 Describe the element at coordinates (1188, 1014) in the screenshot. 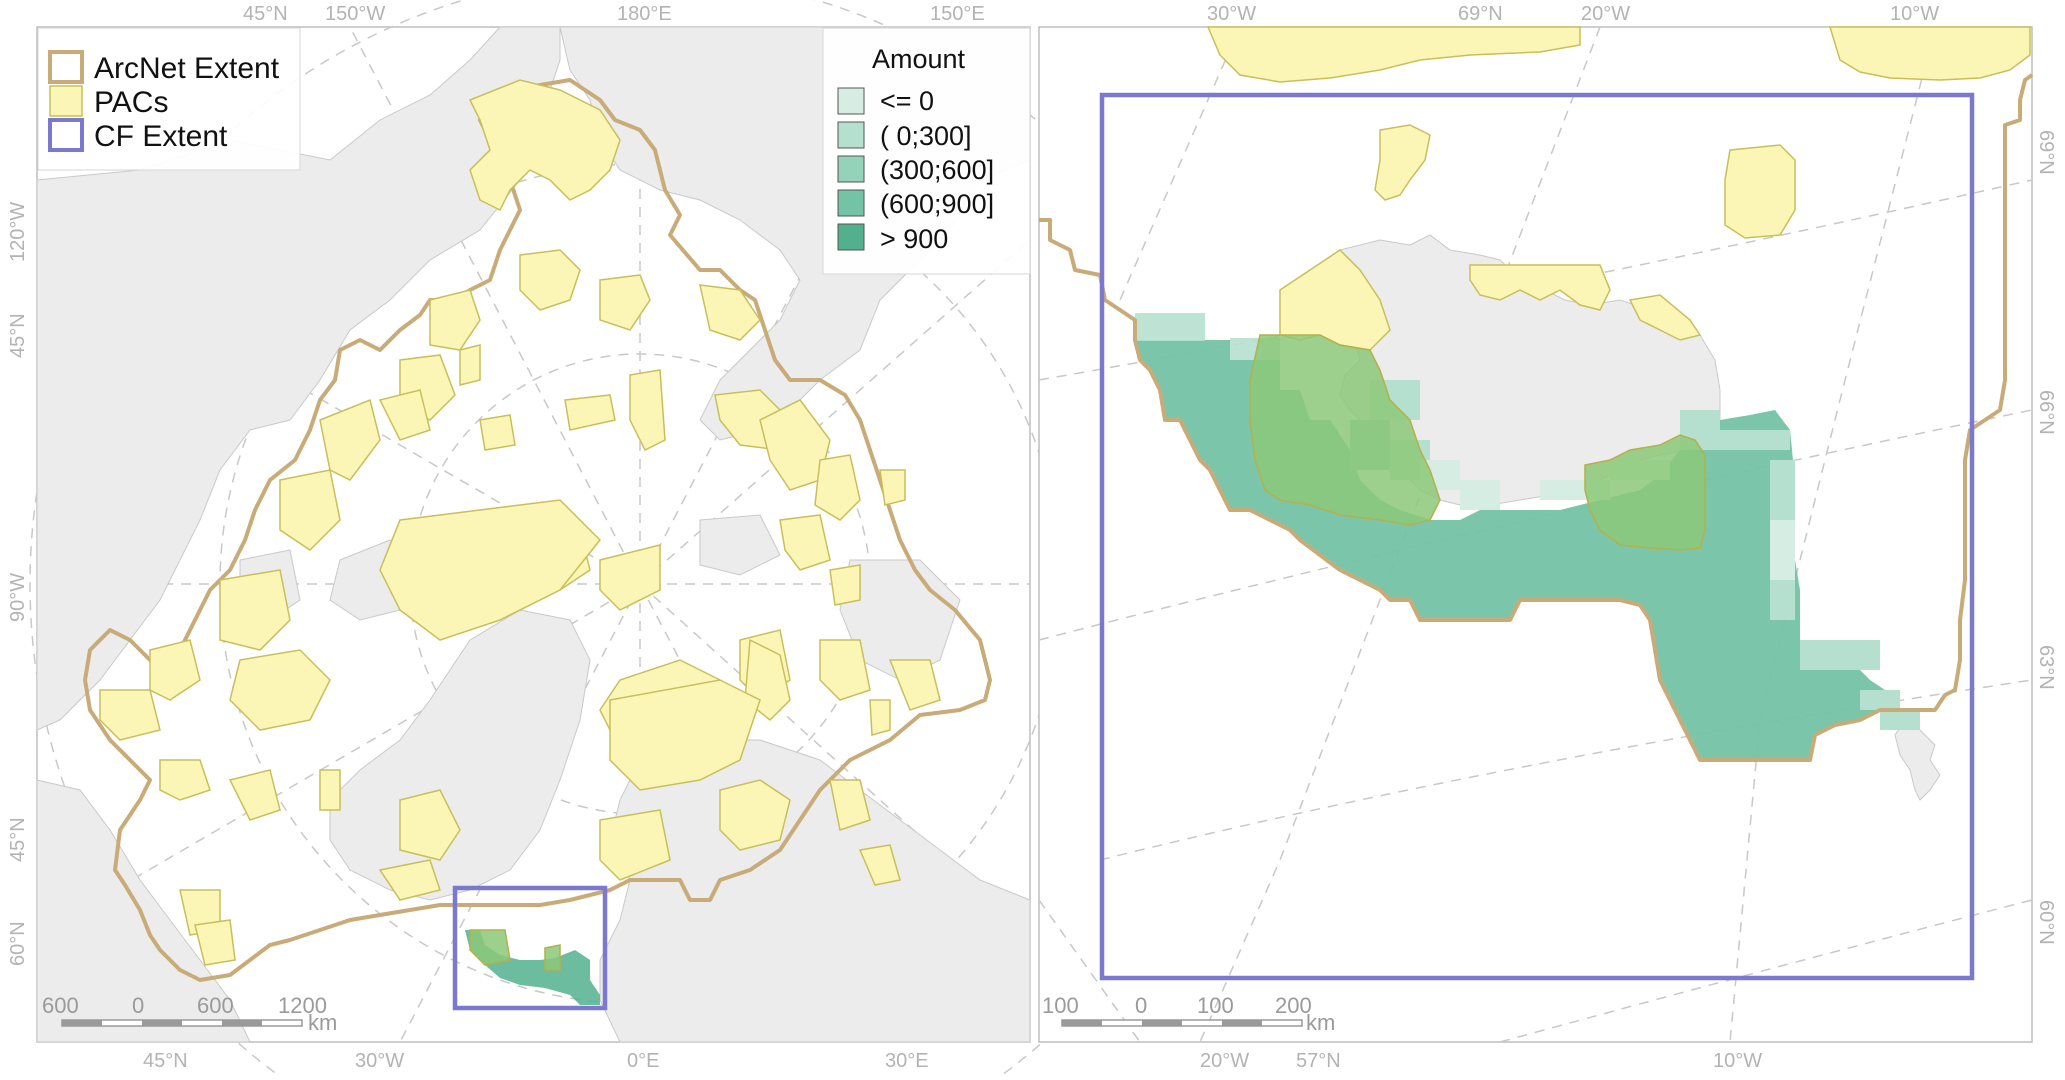

I see `right-scale-bar: 100 0 100 200 km` at that location.